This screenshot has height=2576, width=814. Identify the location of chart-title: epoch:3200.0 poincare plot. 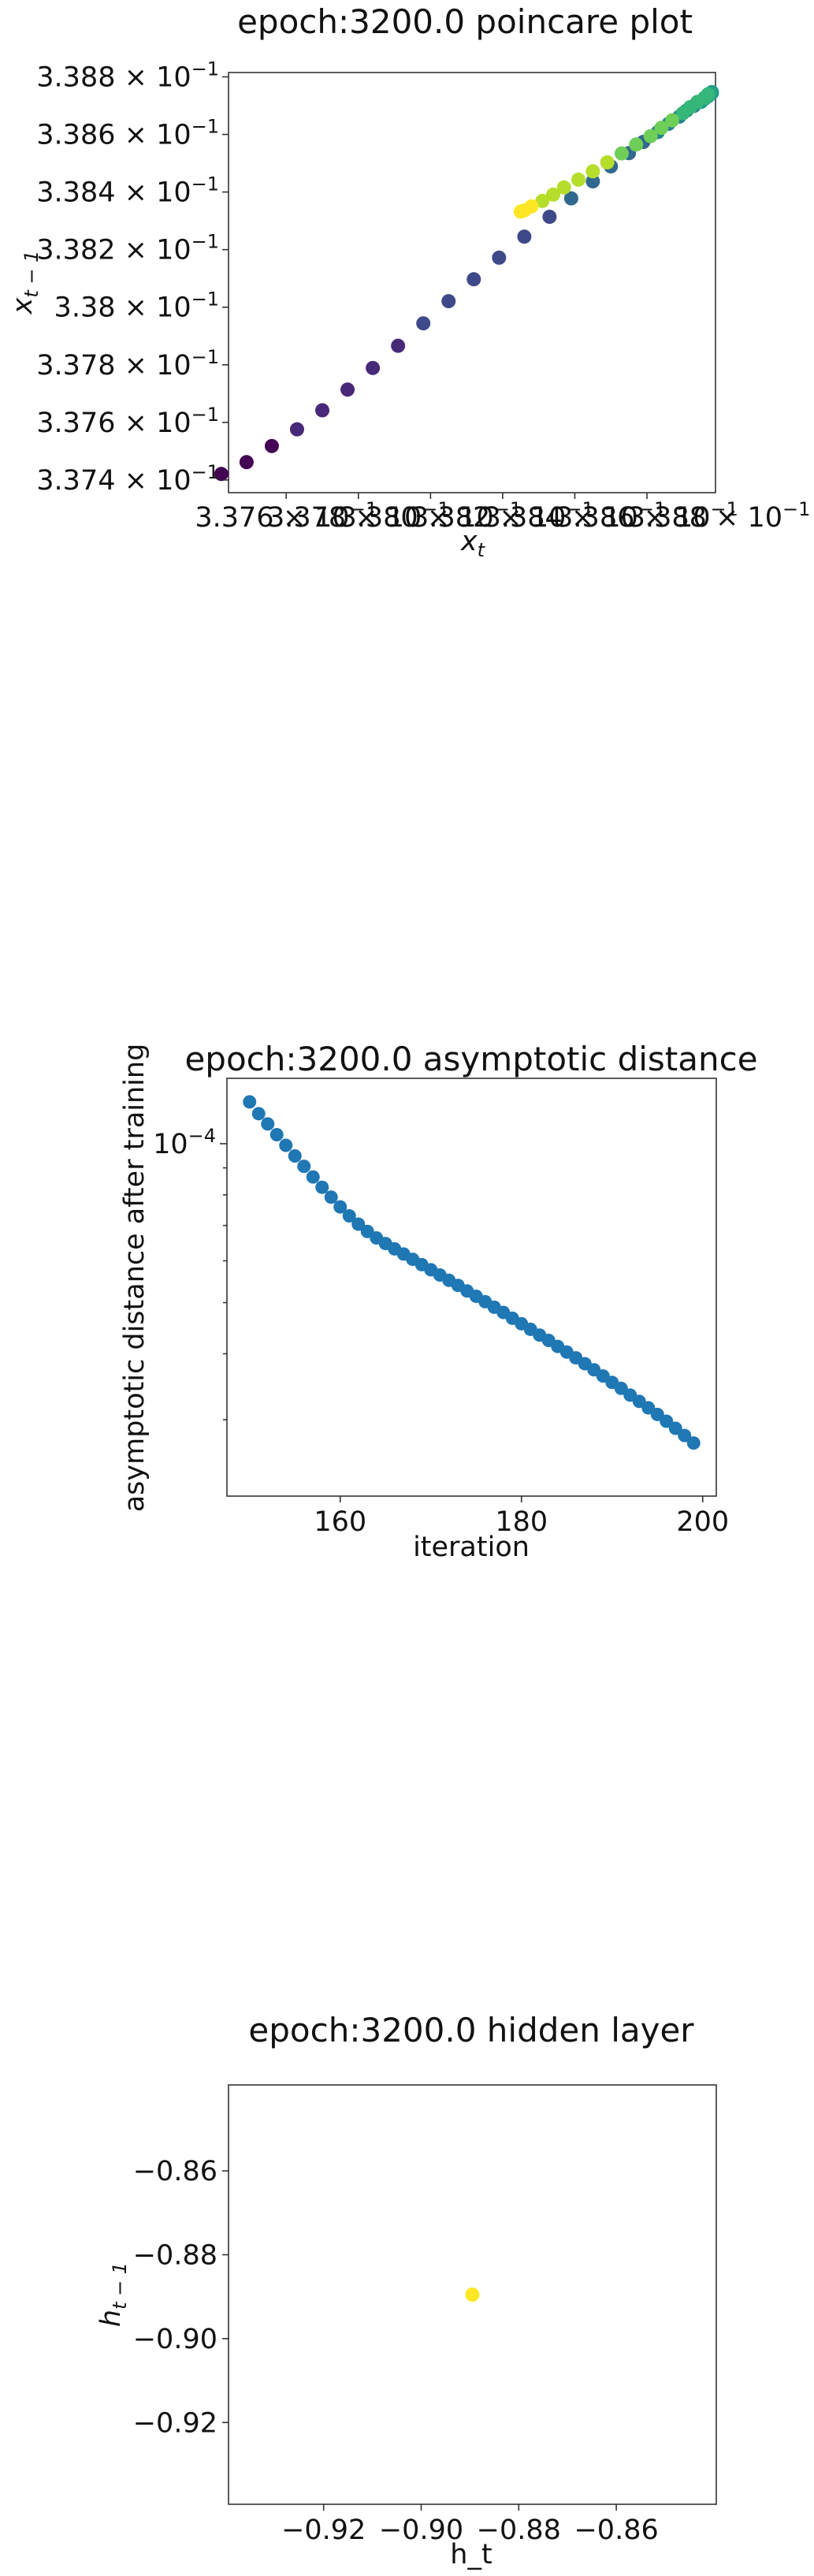
(465, 21).